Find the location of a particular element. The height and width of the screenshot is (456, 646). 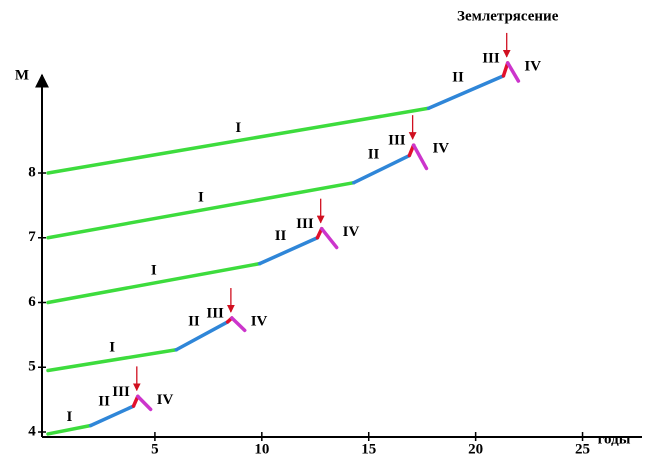

y-tick-label: 5 is located at coordinates (32, 367).